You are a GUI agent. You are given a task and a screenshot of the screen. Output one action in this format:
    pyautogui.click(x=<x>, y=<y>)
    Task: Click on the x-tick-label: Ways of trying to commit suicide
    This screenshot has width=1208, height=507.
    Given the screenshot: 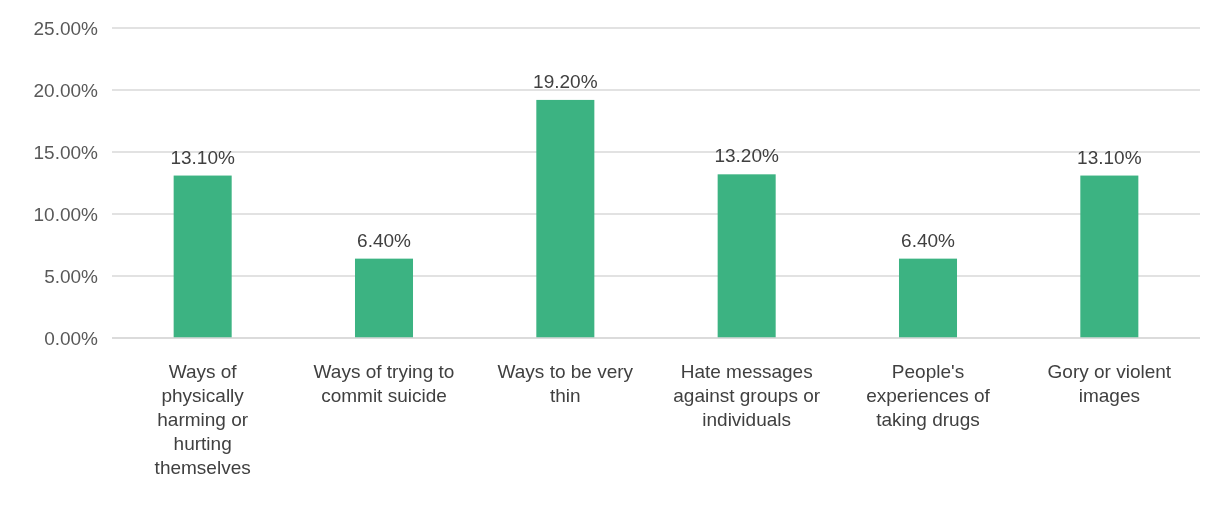 What is the action you would take?
    pyautogui.click(x=384, y=383)
    